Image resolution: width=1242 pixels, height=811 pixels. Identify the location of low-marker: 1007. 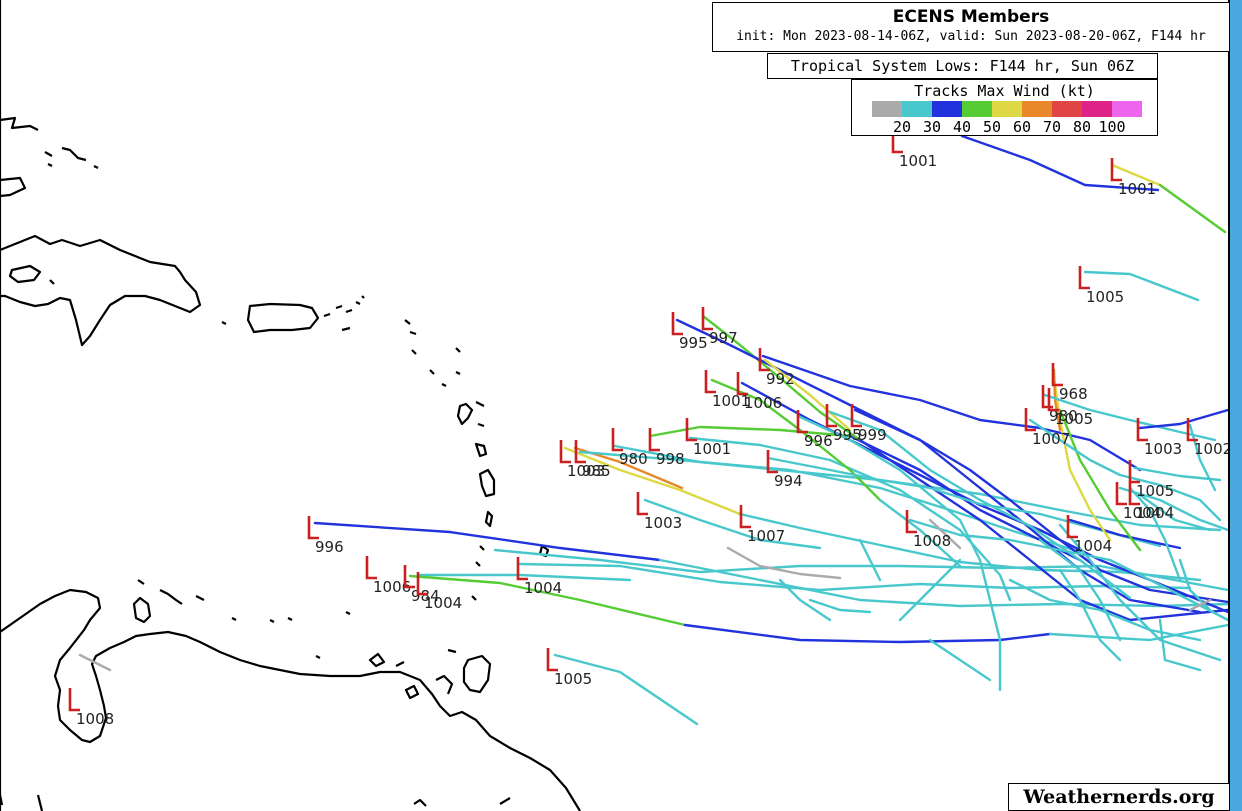
(1047, 428).